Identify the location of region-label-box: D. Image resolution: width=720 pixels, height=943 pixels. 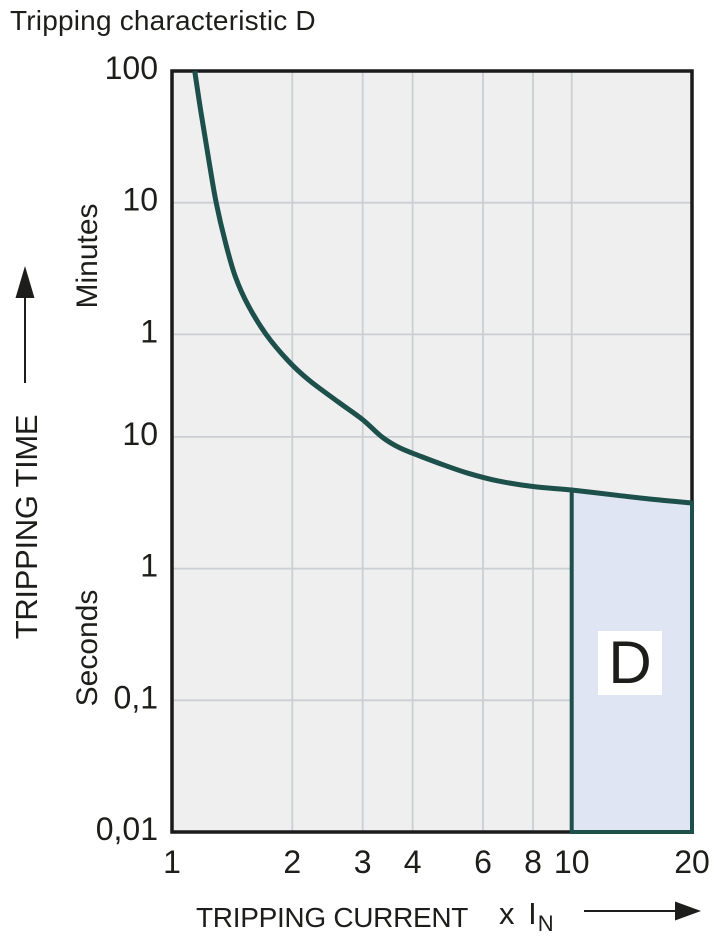
(630, 663).